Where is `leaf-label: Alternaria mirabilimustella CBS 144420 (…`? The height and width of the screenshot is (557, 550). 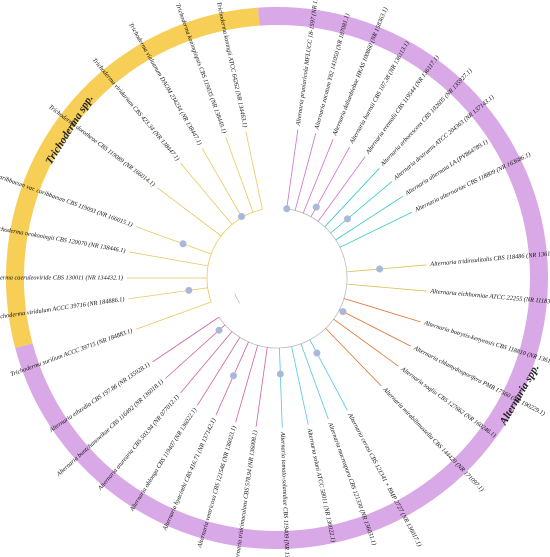 leaf-label: Alternaria mirabilimustella CBS 144420 (… is located at coordinates (433, 440).